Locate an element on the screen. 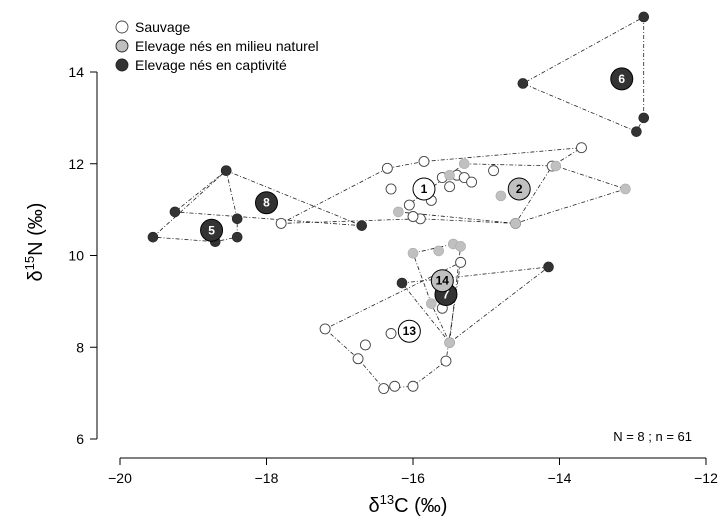 This screenshot has height=522, width=720. centroid-label-6: 6 is located at coordinates (621, 79).